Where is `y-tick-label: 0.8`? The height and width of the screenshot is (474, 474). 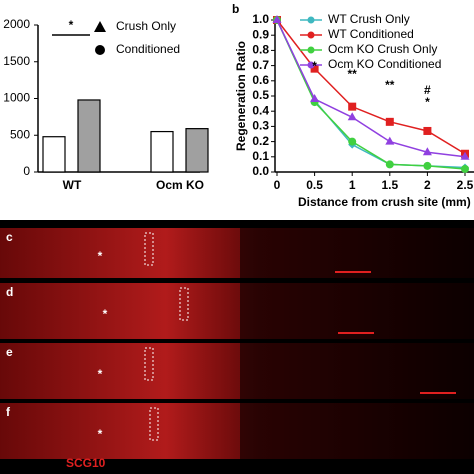
y-tick-label: 0.8 is located at coordinates (260, 50).